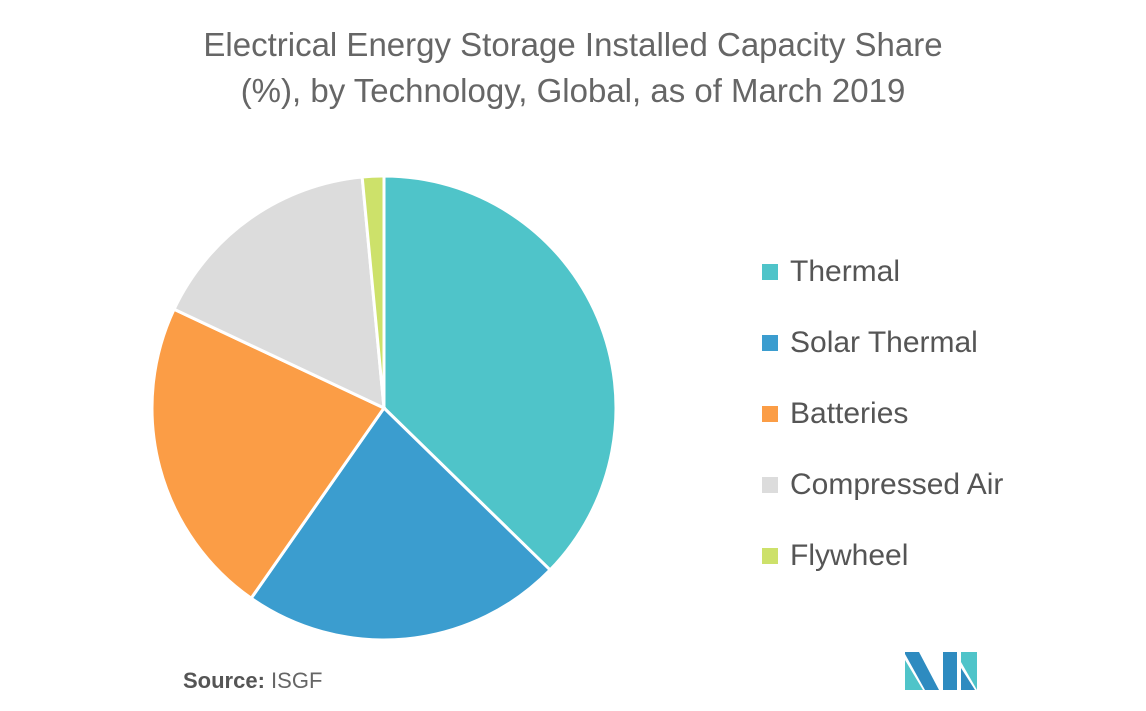  I want to click on legend-label: Thermal, so click(845, 271).